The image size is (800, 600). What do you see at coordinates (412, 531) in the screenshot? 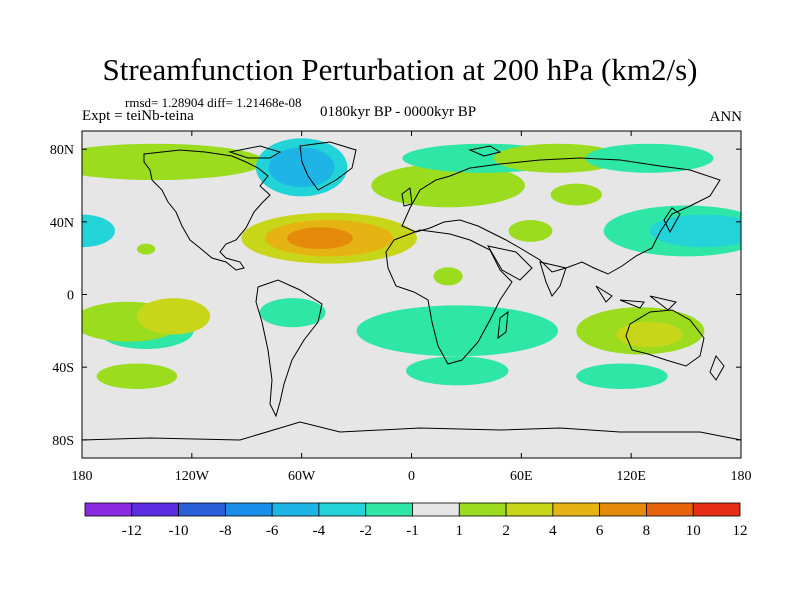
I see `colorbar-label: -1` at bounding box center [412, 531].